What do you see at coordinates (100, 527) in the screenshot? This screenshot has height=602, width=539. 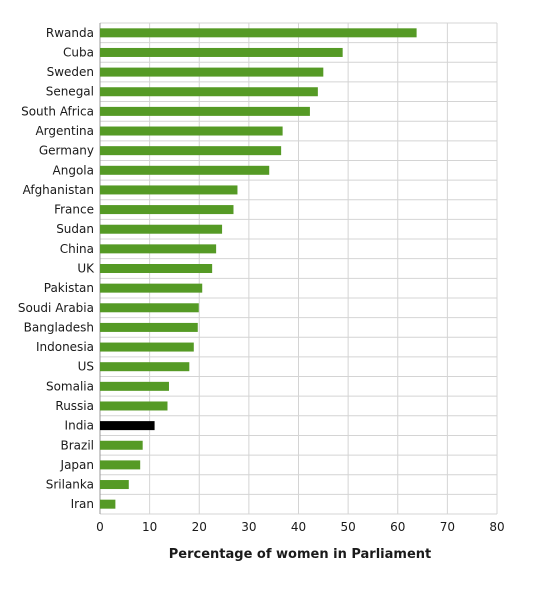 I see `x-tick-label: 0` at bounding box center [100, 527].